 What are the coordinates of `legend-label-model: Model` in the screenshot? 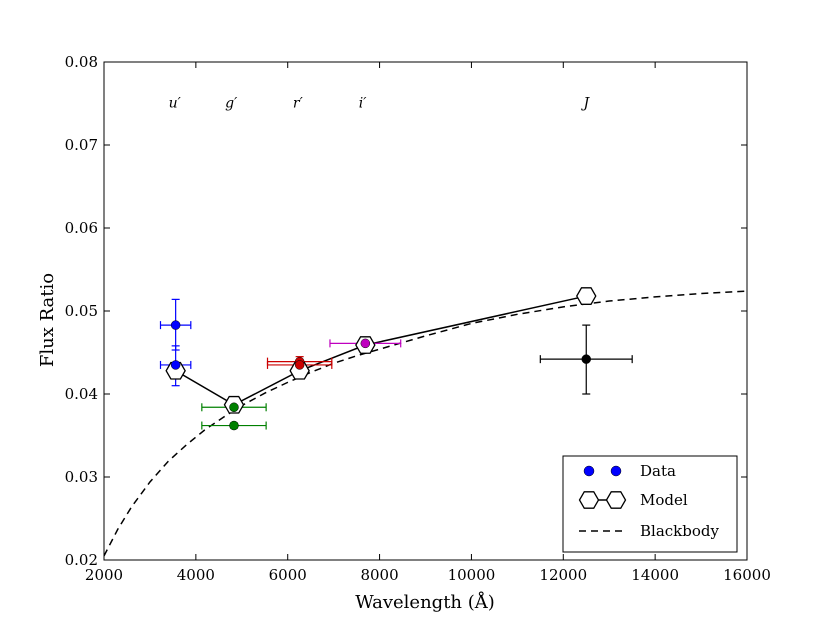 It's located at (664, 500).